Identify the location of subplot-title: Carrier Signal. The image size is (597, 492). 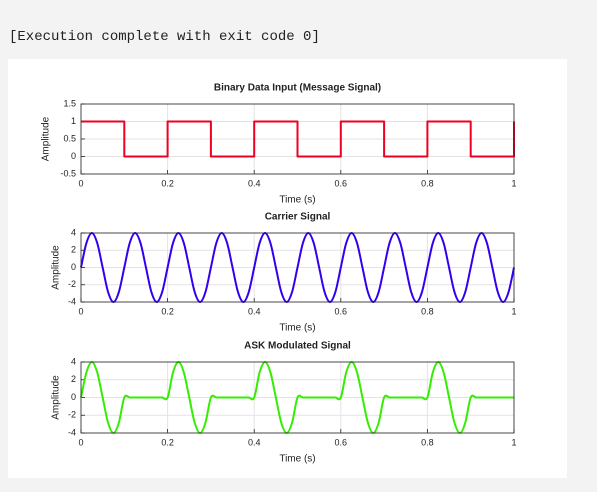
(298, 217).